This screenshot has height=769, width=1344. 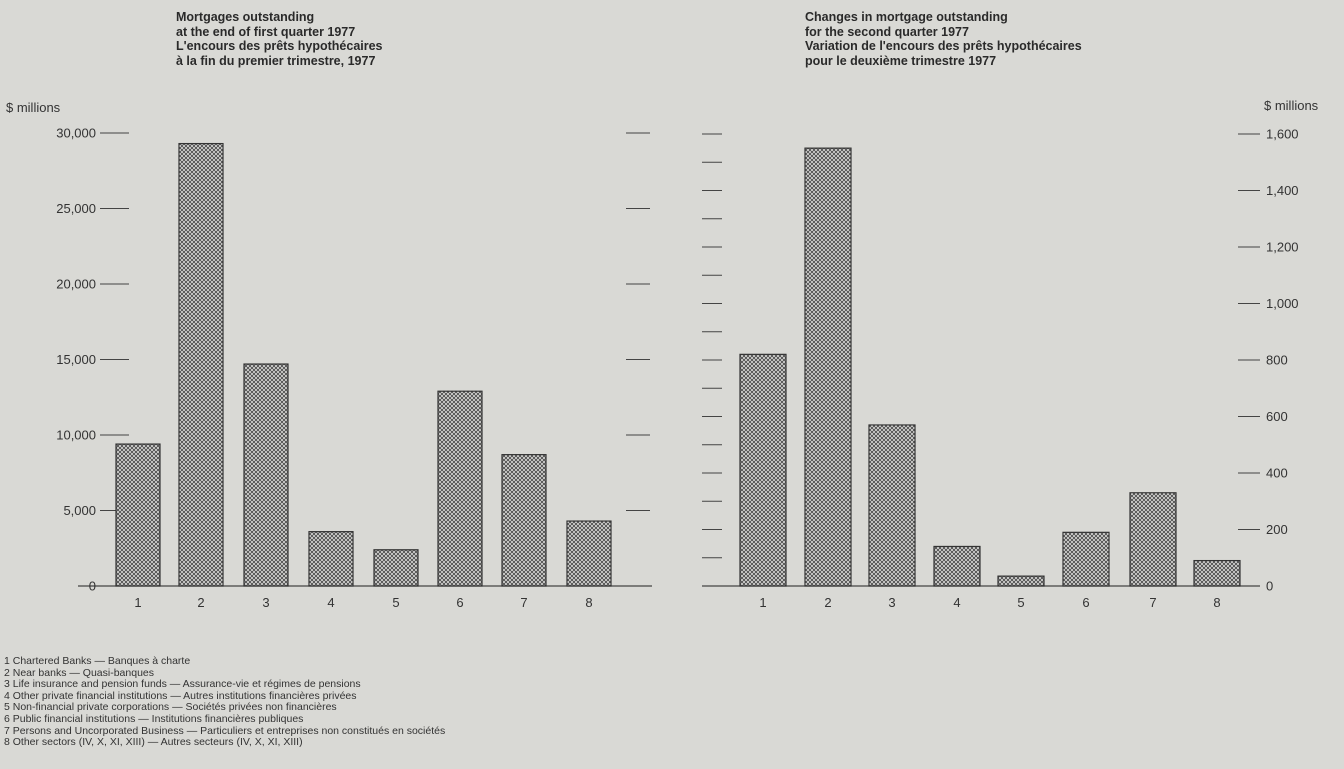 I want to click on right-title-line: pour le deuxième trimestre 1977, so click(x=901, y=60).